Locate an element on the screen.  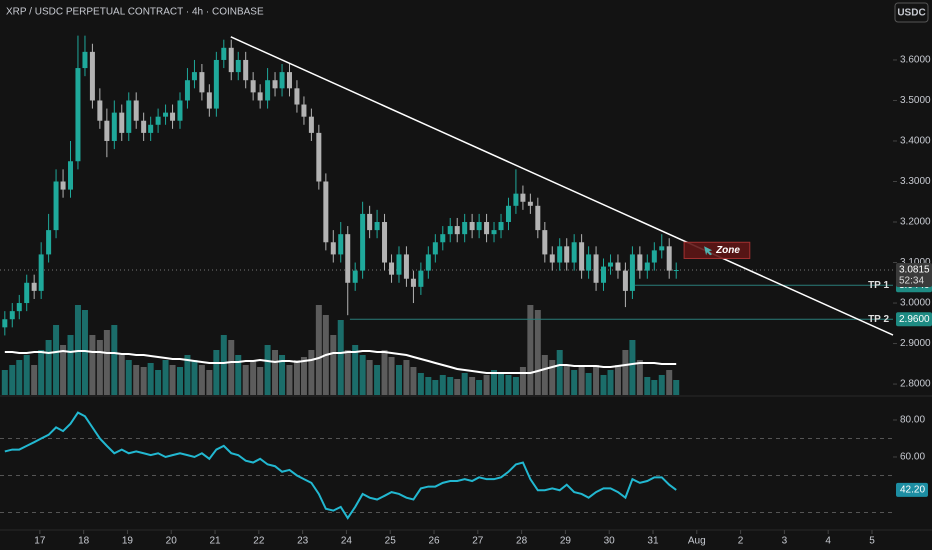
x-tick-label: 23 is located at coordinates (303, 541).